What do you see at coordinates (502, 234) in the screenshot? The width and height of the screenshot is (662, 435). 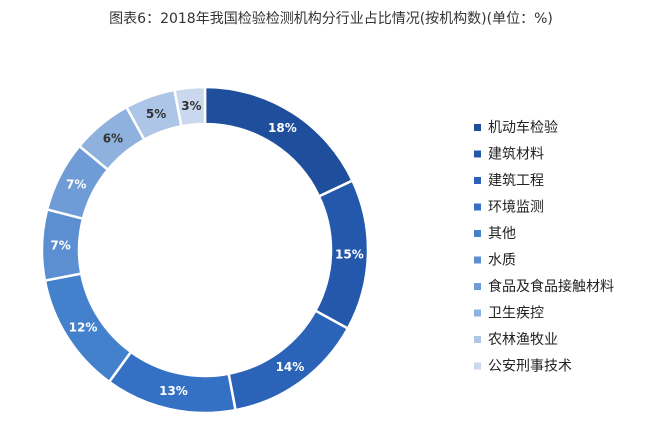 I see `legend-label-5: 其他` at bounding box center [502, 234].